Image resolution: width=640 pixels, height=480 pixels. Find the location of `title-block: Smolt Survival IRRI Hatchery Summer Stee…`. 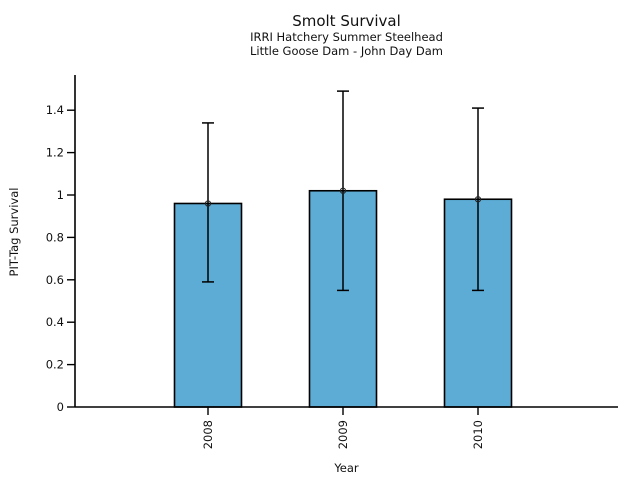

title-block: Smolt Survival IRRI Hatchery Summer Stee… is located at coordinates (346, 35).